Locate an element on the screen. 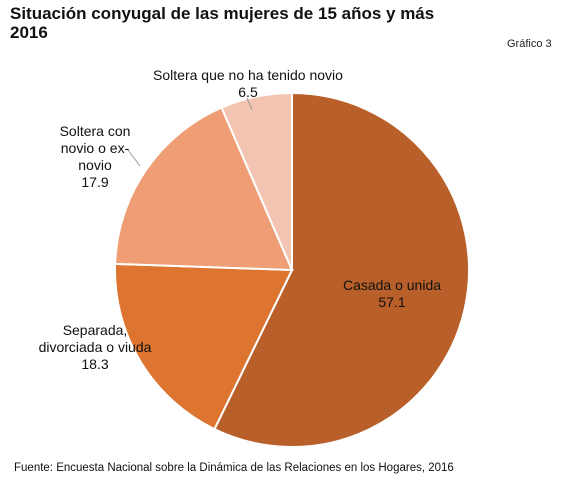 The width and height of the screenshot is (571, 488). slice-label-3: Soltera con novio o ex-novio 17.9 is located at coordinates (95, 156).